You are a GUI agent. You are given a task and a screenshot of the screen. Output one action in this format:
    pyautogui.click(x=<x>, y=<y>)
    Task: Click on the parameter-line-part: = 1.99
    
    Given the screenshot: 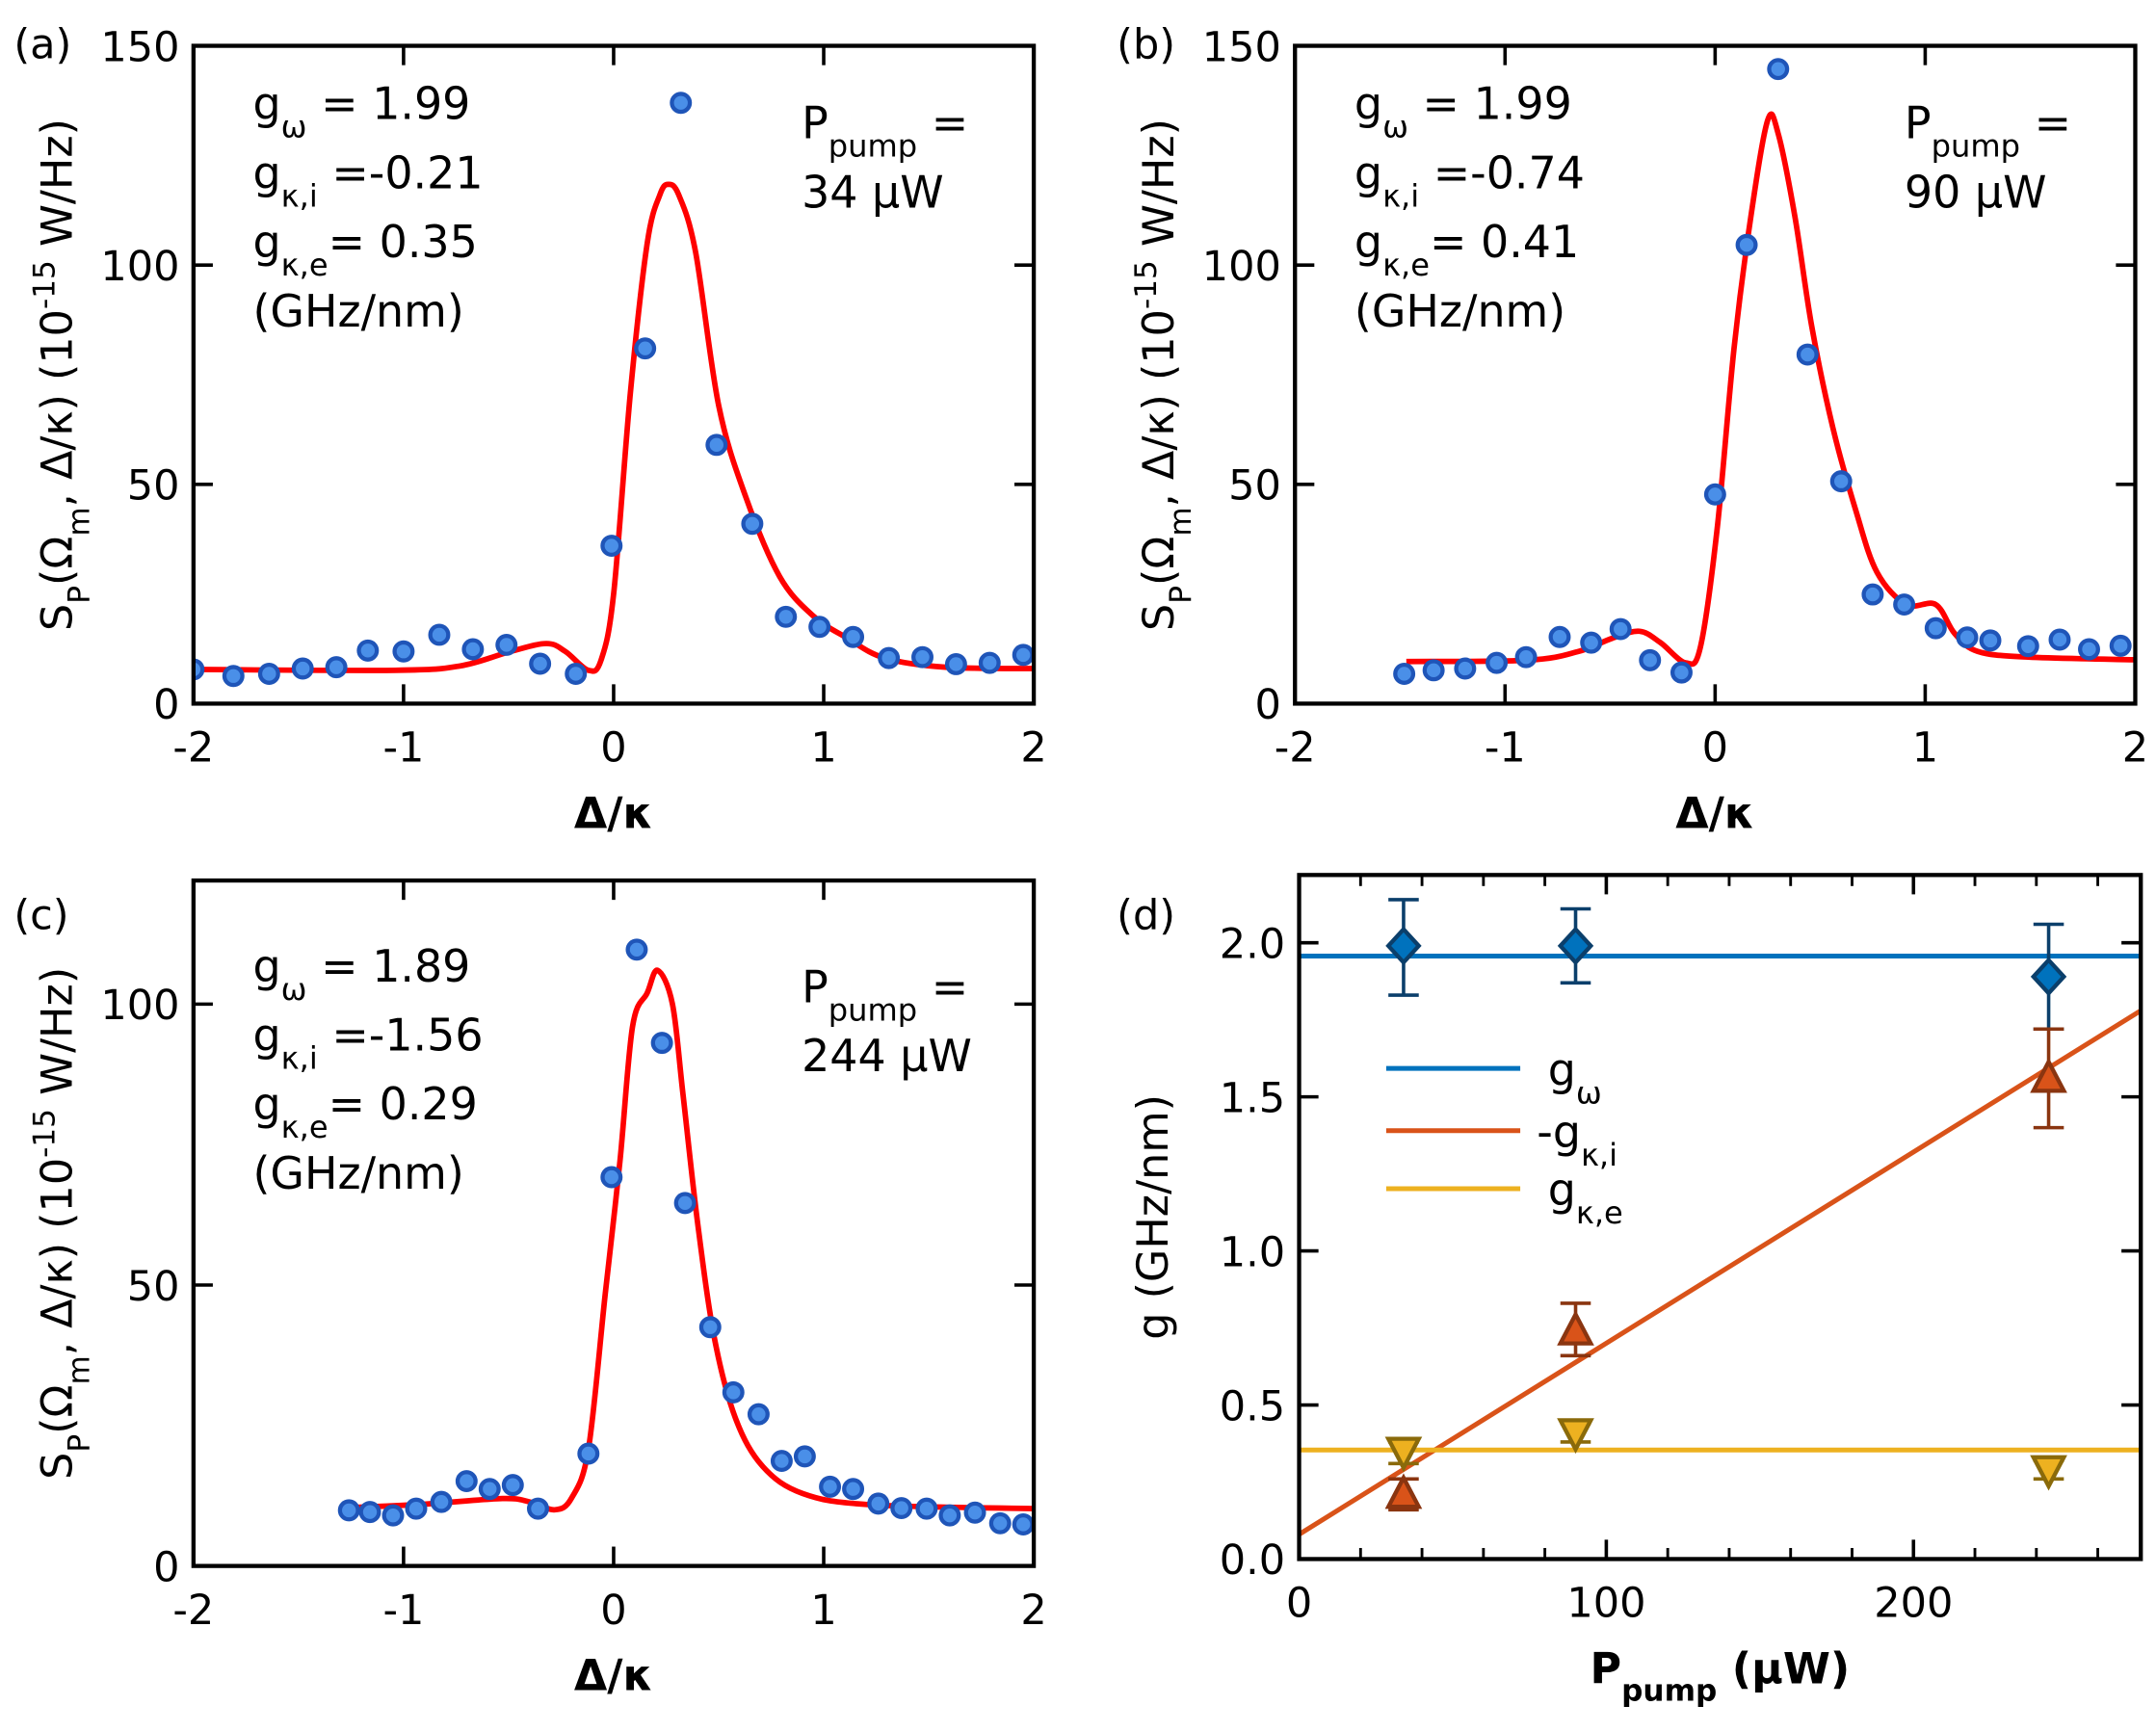 What is the action you would take?
    pyautogui.click(x=1490, y=104)
    